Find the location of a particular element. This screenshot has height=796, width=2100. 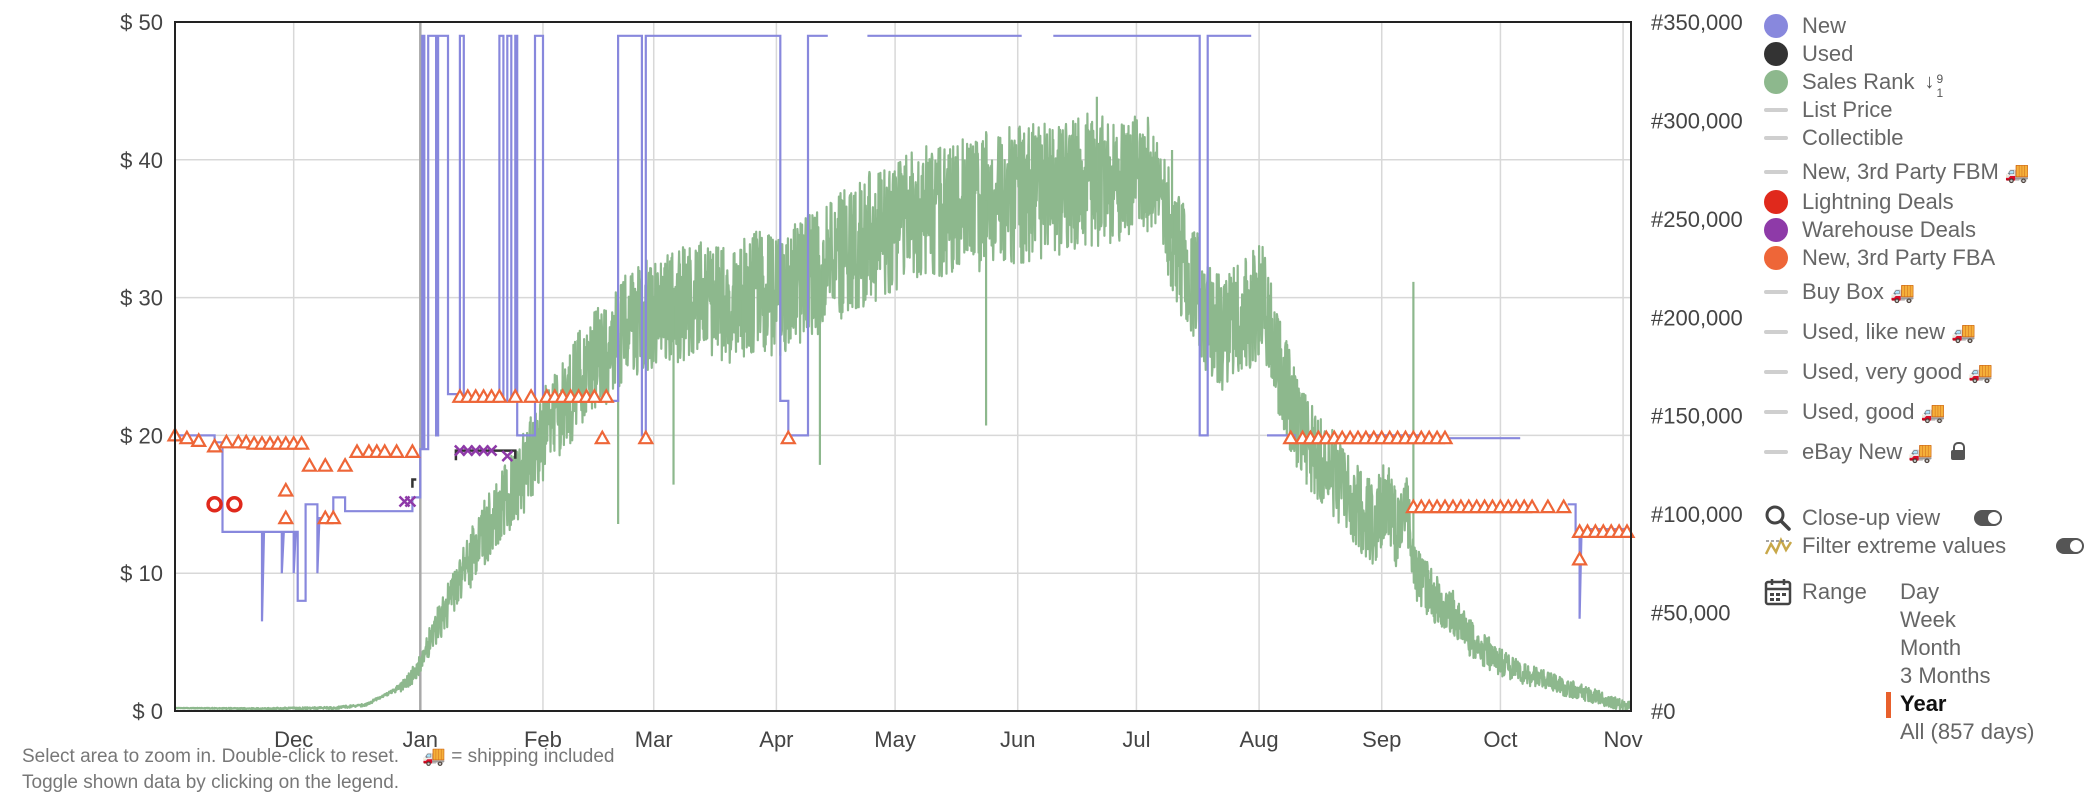

x-tick-label: Dec is located at coordinates (293, 739).